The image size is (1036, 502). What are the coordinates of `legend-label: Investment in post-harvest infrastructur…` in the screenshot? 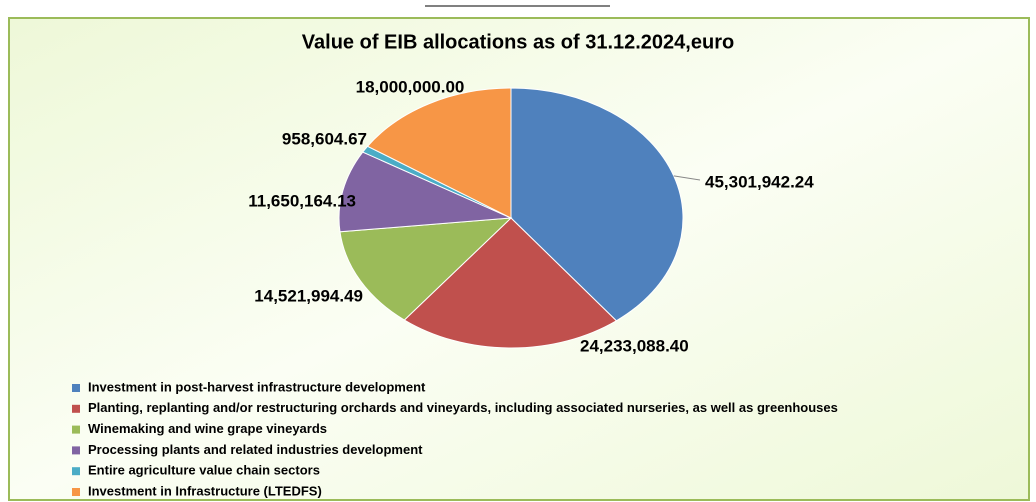 It's located at (257, 386).